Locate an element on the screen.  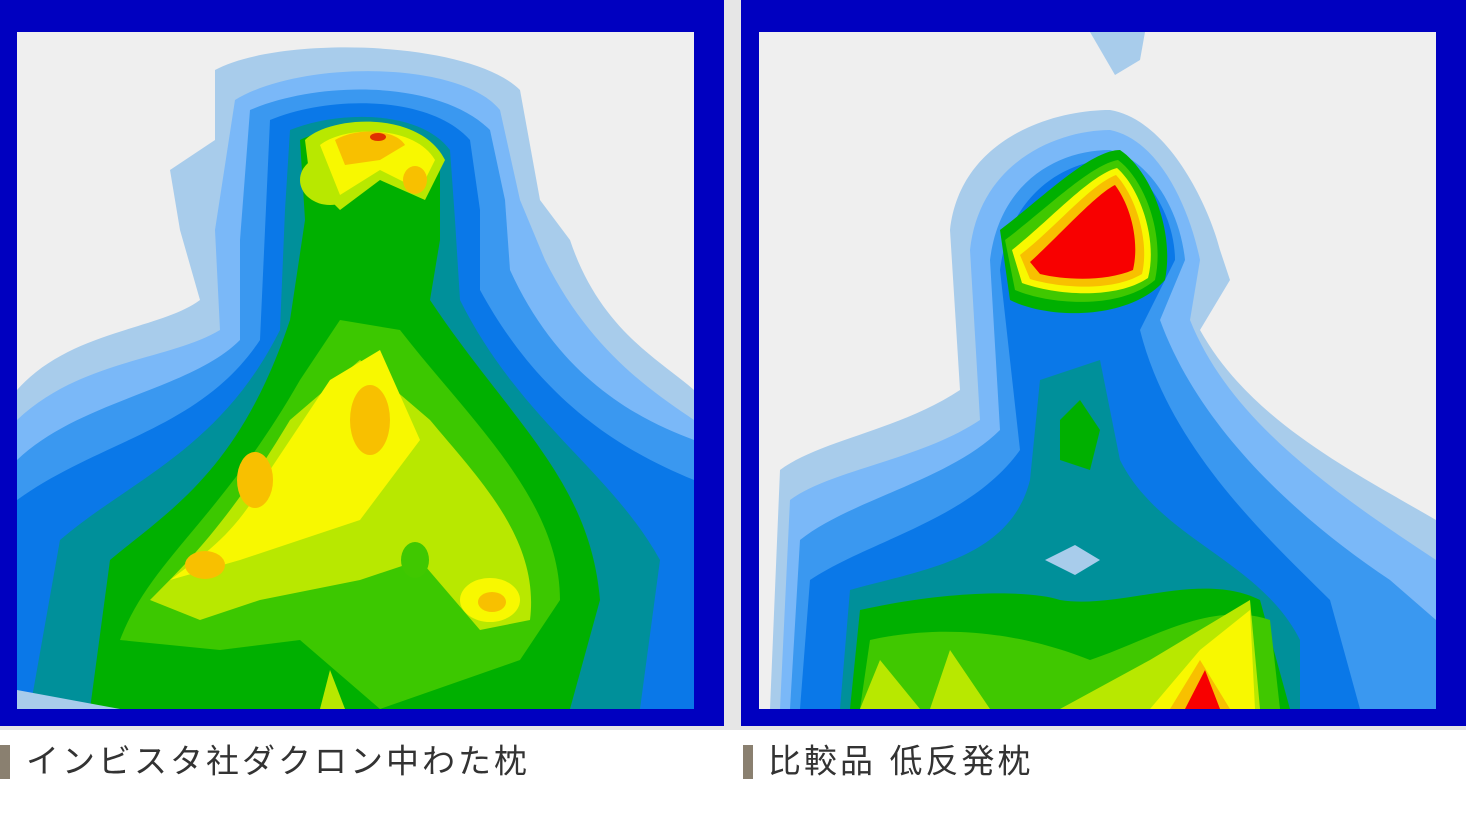
caption: 比較品 低反発枕 is located at coordinates (901, 761).